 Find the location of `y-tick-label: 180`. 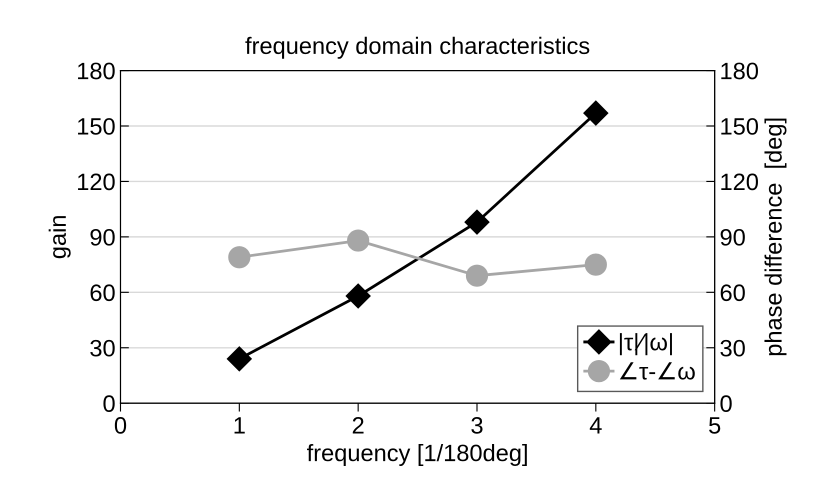

y-tick-label: 180 is located at coordinates (96, 71).